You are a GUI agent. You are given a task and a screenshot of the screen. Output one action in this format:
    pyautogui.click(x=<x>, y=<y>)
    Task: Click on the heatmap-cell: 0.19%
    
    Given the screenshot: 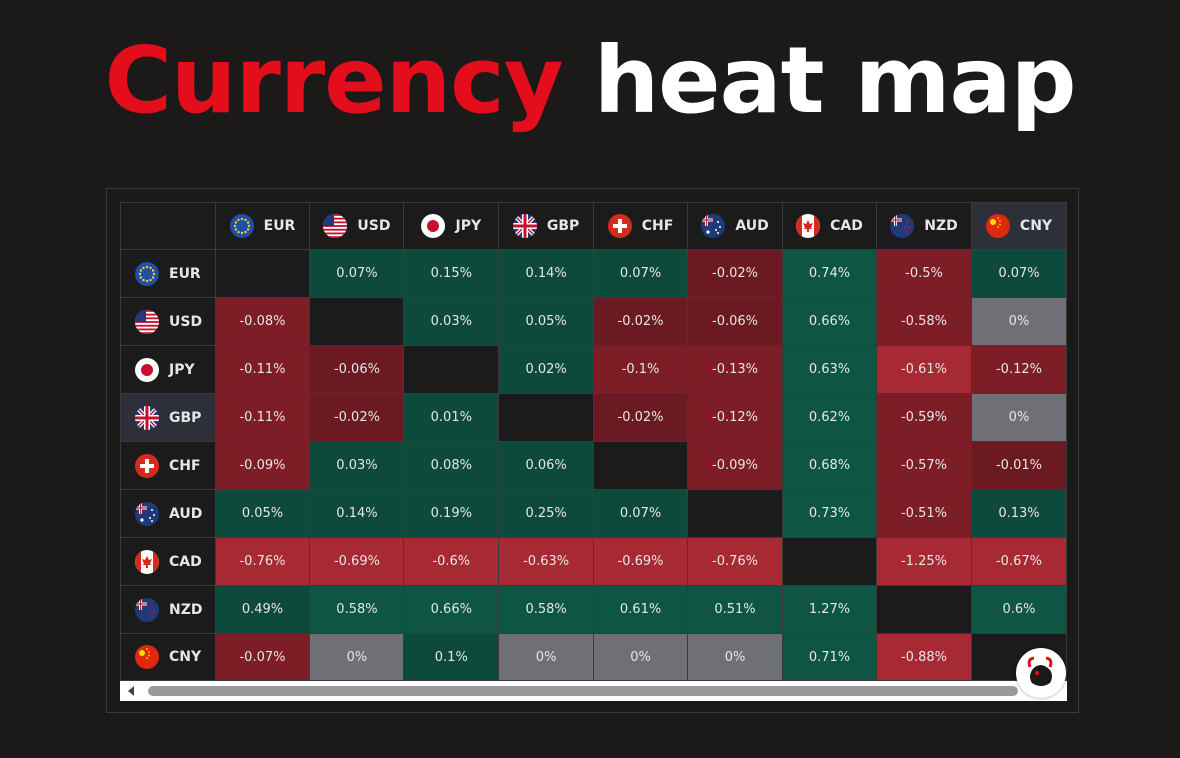 What is the action you would take?
    pyautogui.click(x=451, y=513)
    